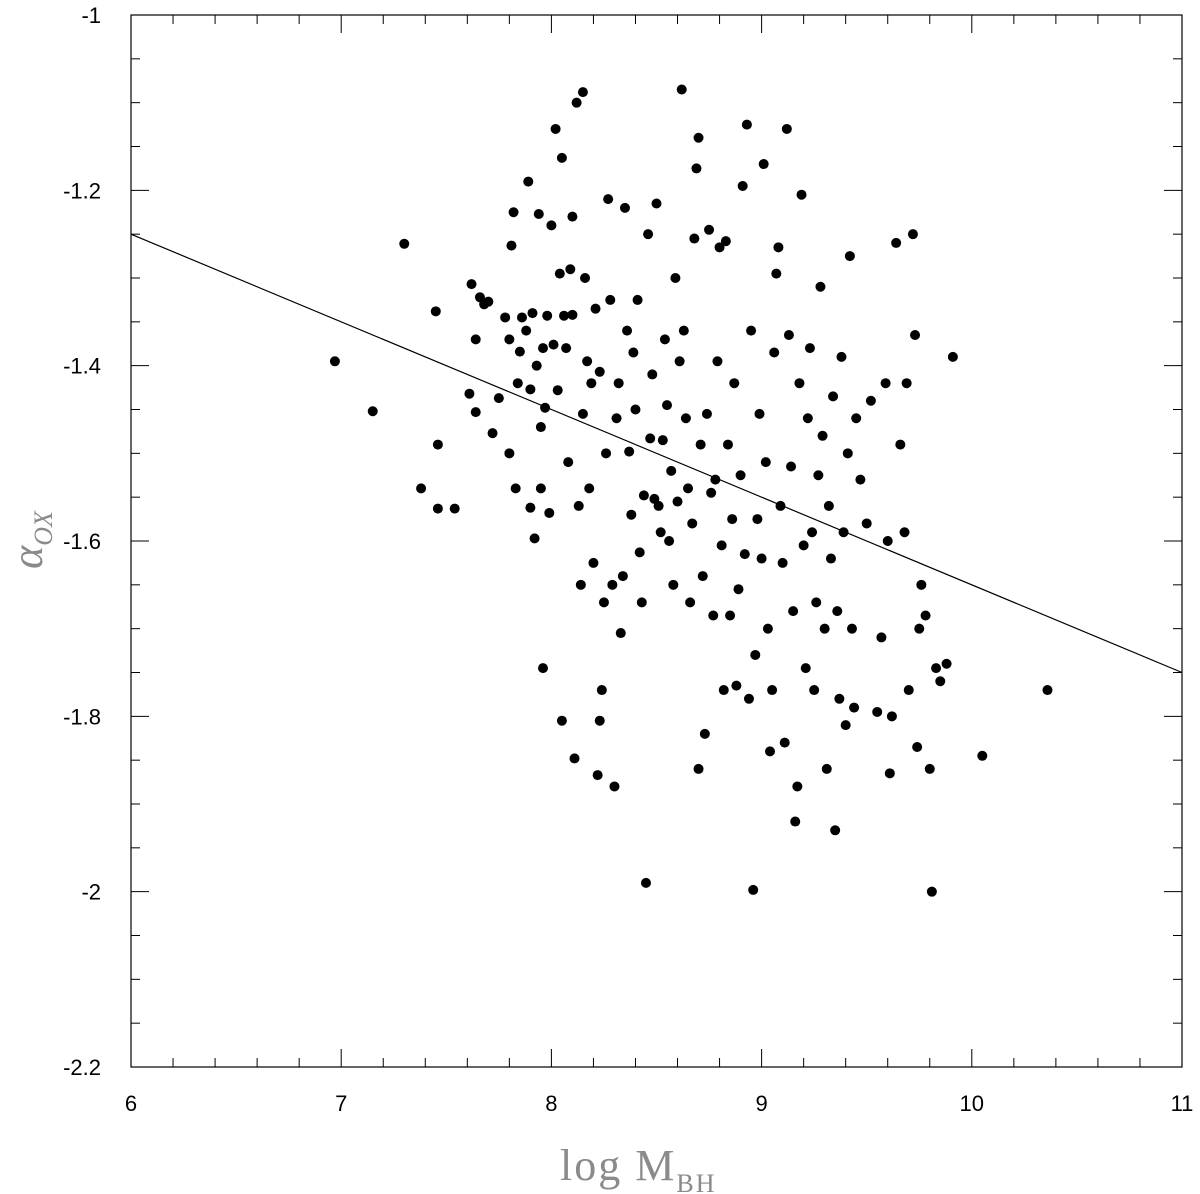 This screenshot has width=1200, height=1194. I want to click on y-tick-label: -1, so click(91, 15).